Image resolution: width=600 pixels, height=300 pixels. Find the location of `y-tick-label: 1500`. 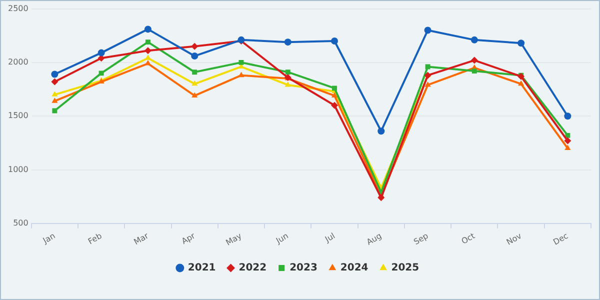

y-tick-label: 1500 is located at coordinates (18, 115).